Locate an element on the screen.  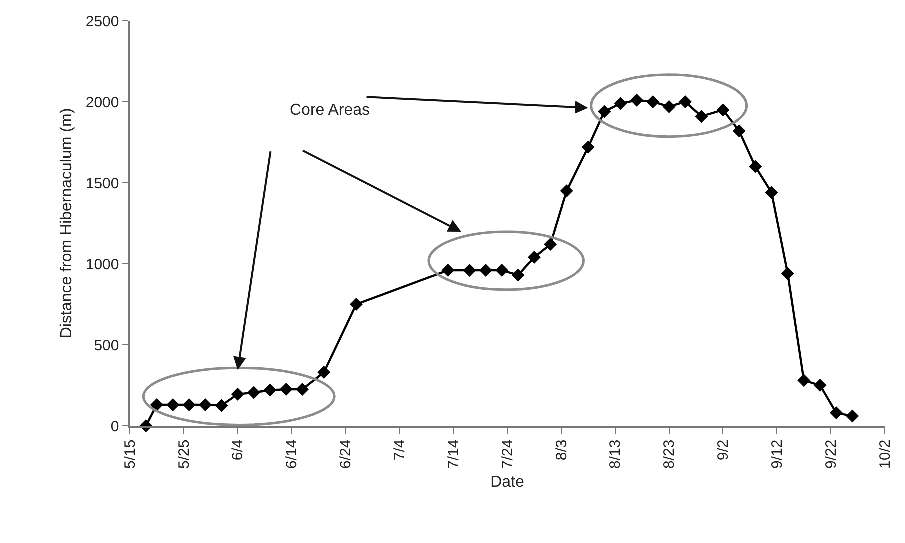
y-tick-label: 1000 is located at coordinates (103, 265).